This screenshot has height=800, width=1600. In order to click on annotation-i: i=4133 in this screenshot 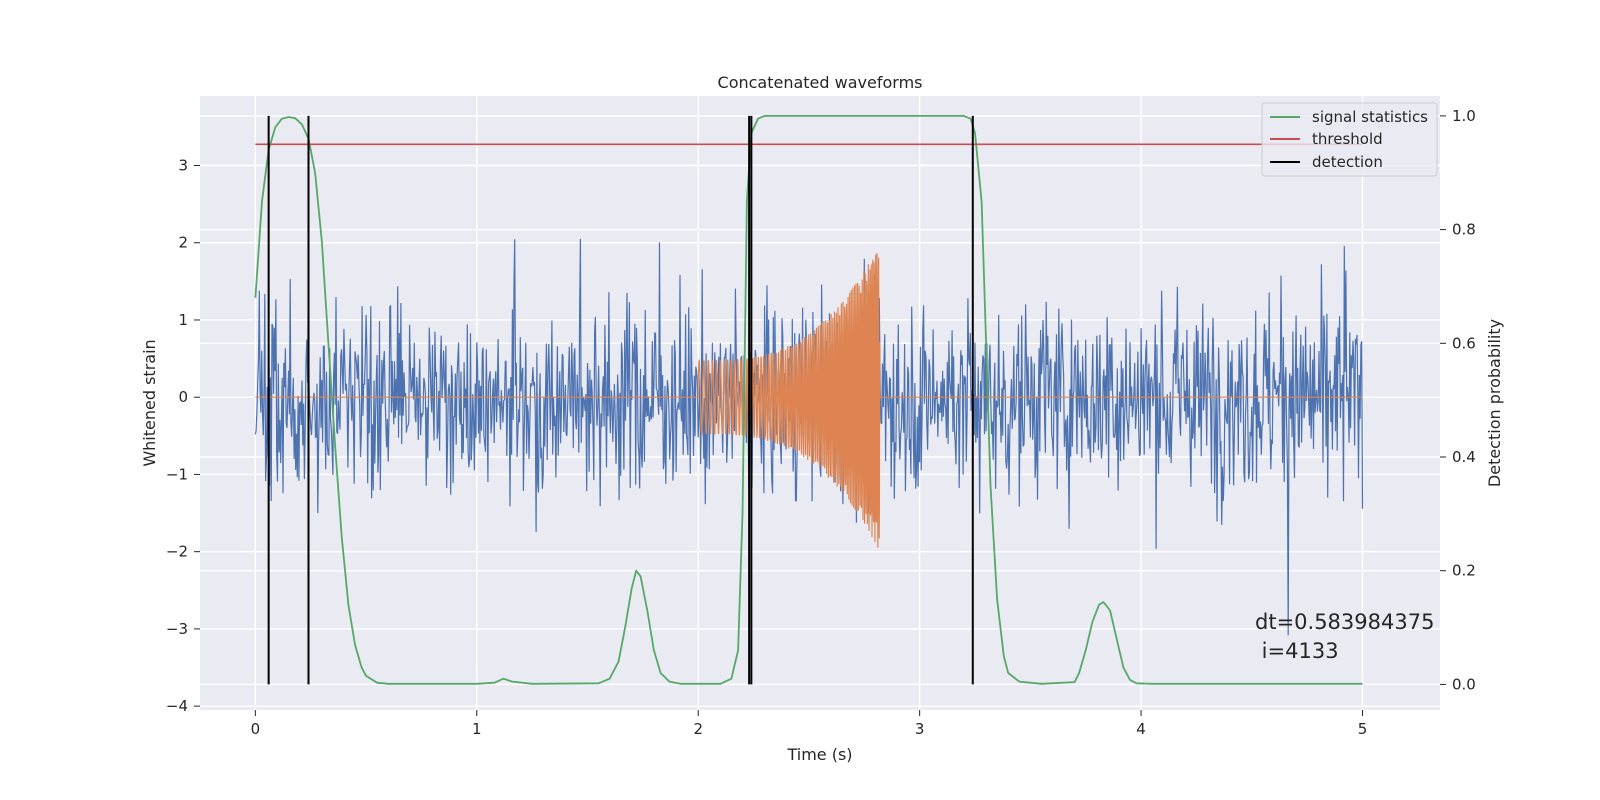, I will do `click(1297, 651)`.